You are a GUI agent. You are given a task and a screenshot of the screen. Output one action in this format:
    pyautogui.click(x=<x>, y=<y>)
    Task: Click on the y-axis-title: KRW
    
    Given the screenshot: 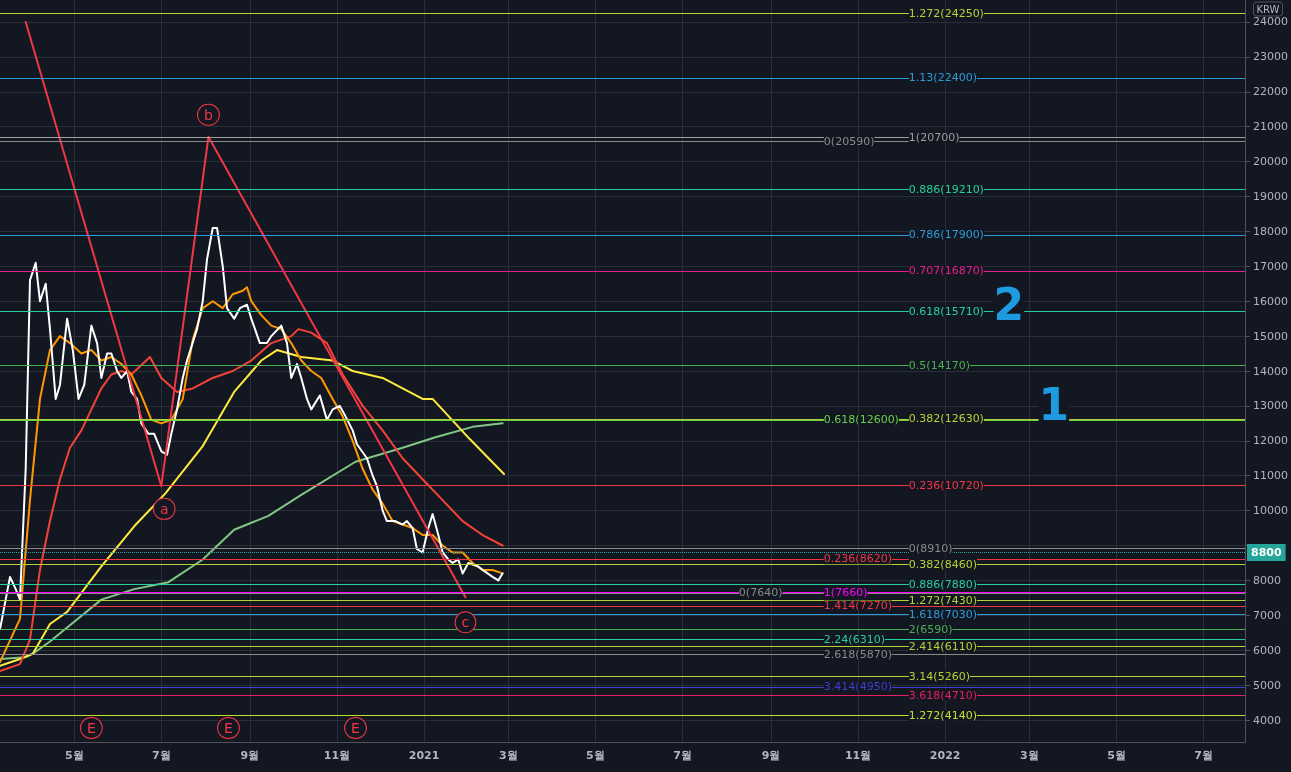 What is the action you would take?
    pyautogui.click(x=1268, y=9)
    